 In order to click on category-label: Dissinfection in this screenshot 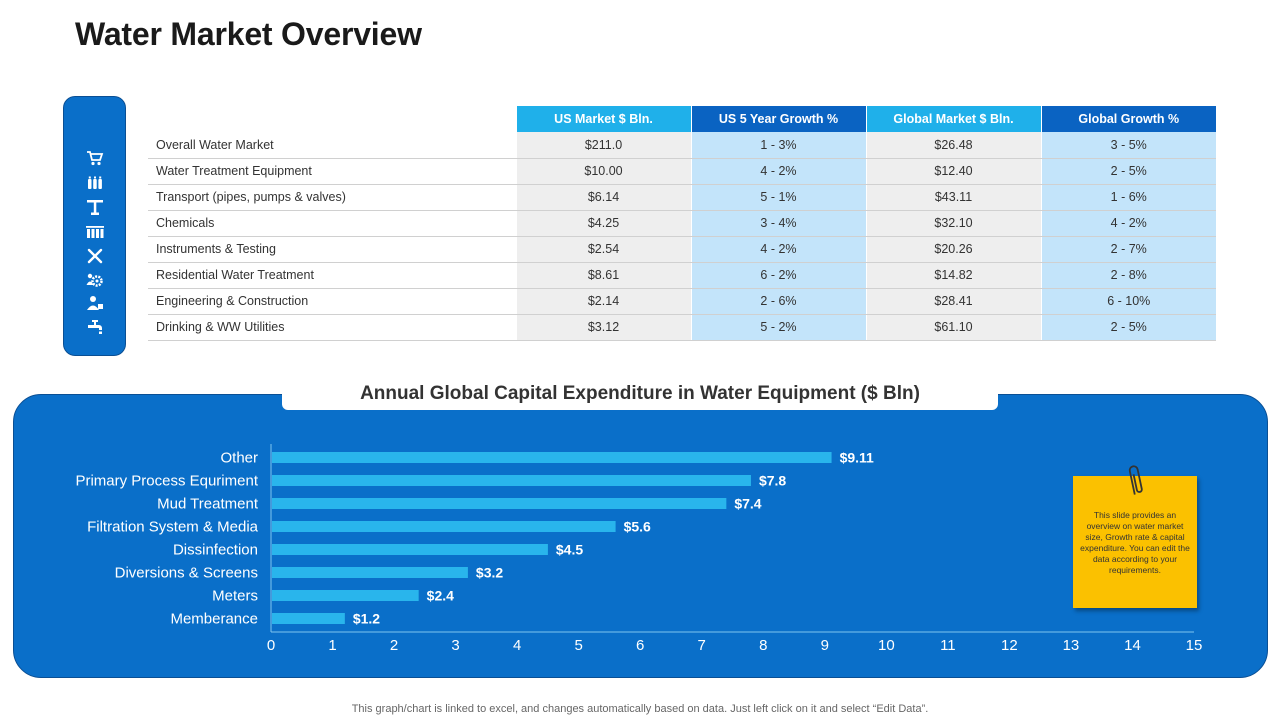, I will do `click(215, 550)`.